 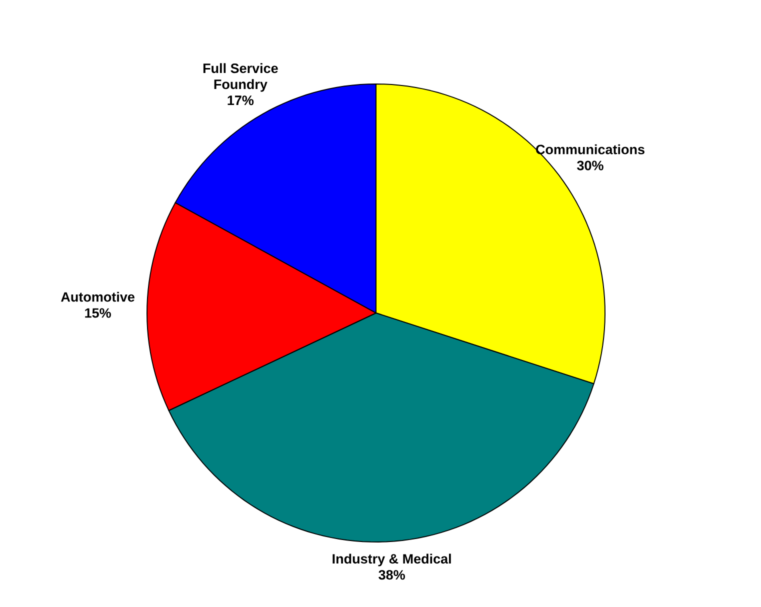 I want to click on data-label: 15%, so click(x=98, y=313).